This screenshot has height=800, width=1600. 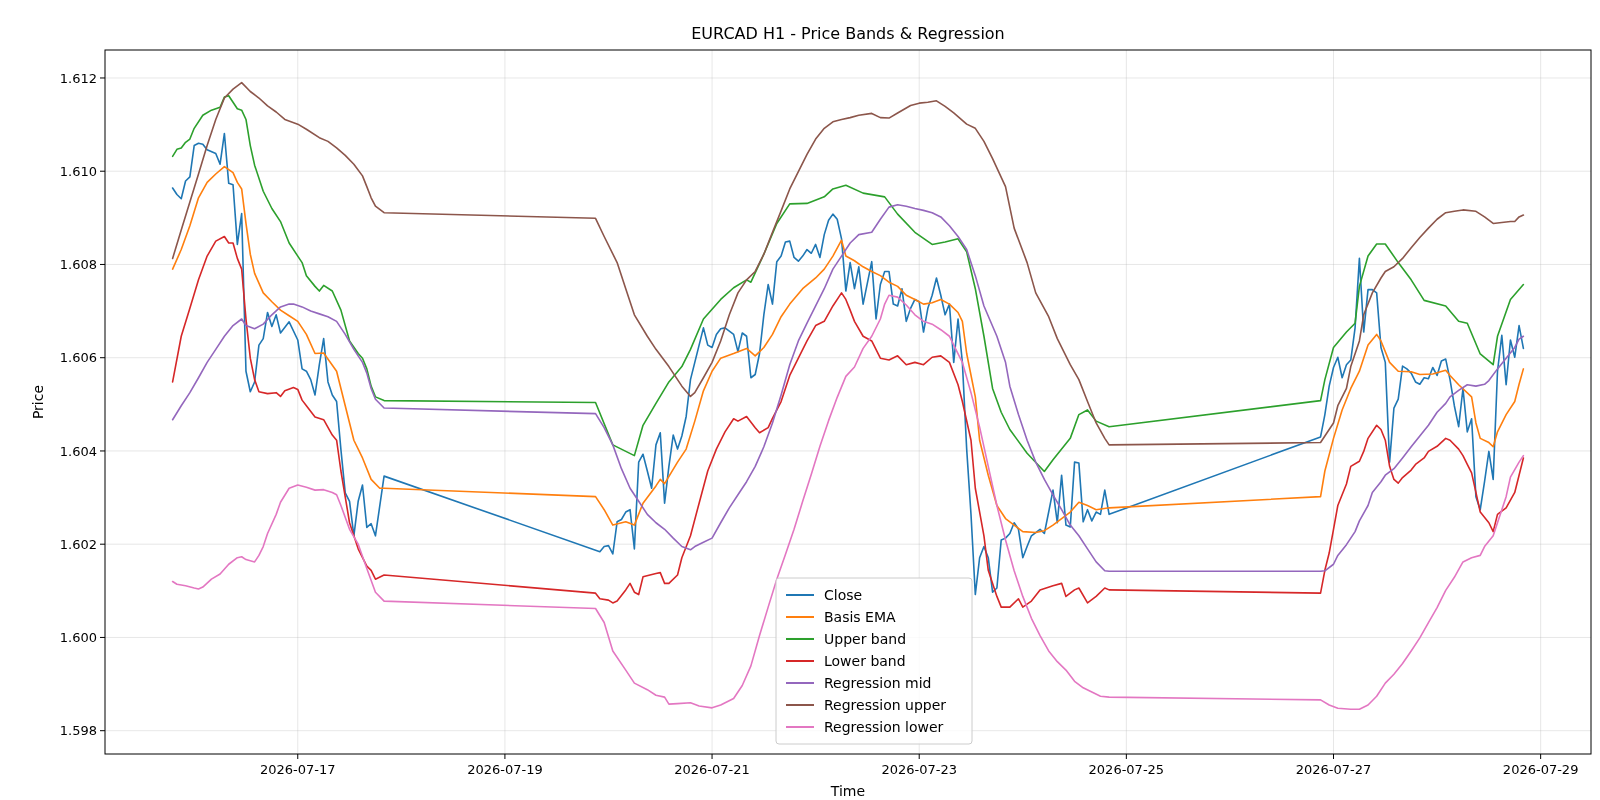 What do you see at coordinates (884, 726) in the screenshot?
I see `legend-label: Regression lower` at bounding box center [884, 726].